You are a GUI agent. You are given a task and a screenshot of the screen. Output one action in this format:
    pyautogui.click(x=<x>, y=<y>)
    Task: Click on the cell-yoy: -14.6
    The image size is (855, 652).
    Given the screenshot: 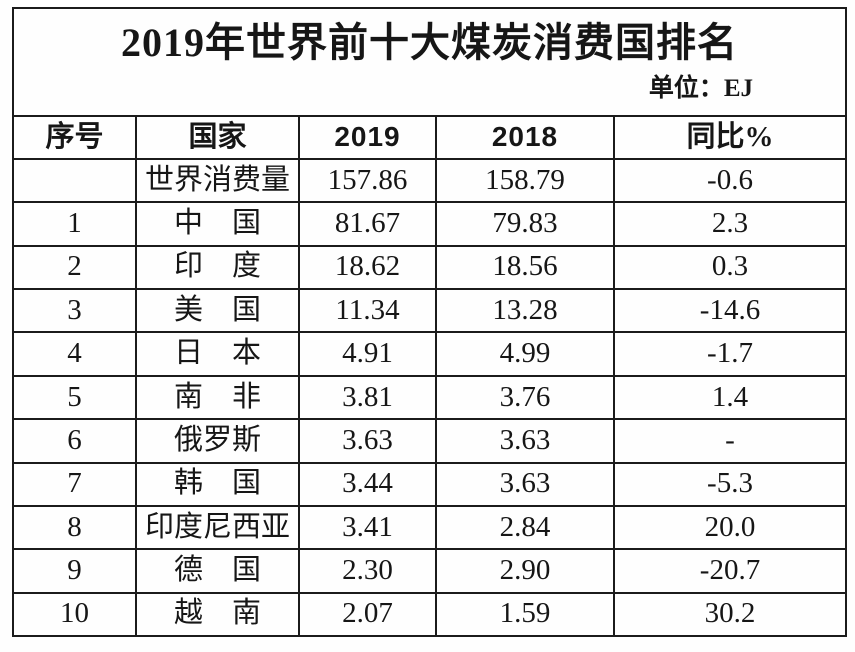 What is the action you would take?
    pyautogui.click(x=730, y=311)
    